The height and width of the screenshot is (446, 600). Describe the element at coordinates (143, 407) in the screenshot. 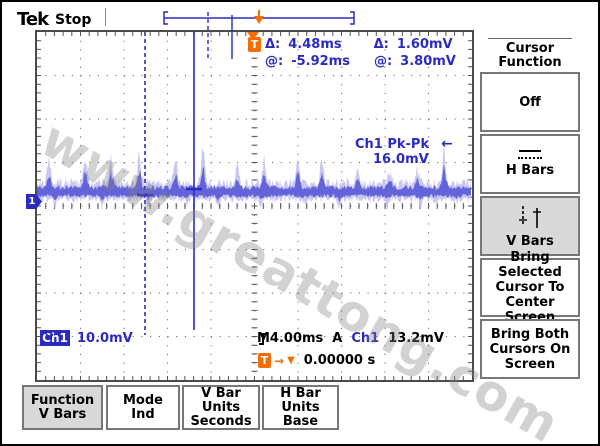

I see `bottom-button-mode: Mode Ind` at that location.